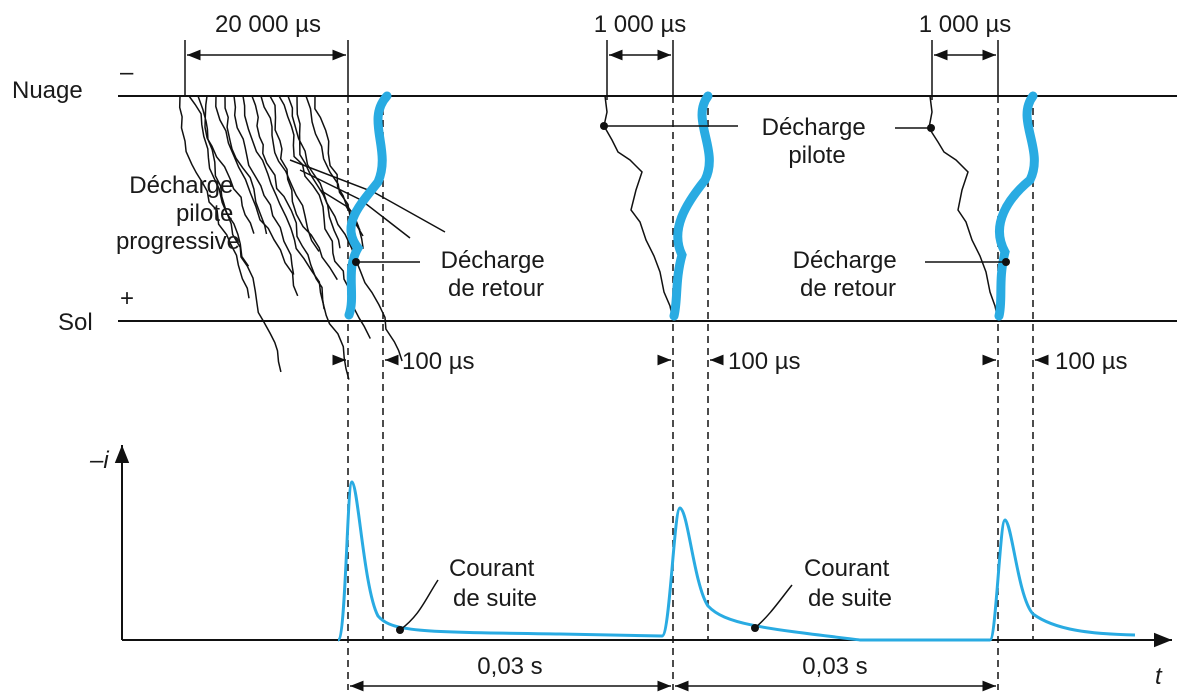 This screenshot has width=1177, height=700. What do you see at coordinates (99, 460) in the screenshot?
I see `y-axis-label: –i` at bounding box center [99, 460].